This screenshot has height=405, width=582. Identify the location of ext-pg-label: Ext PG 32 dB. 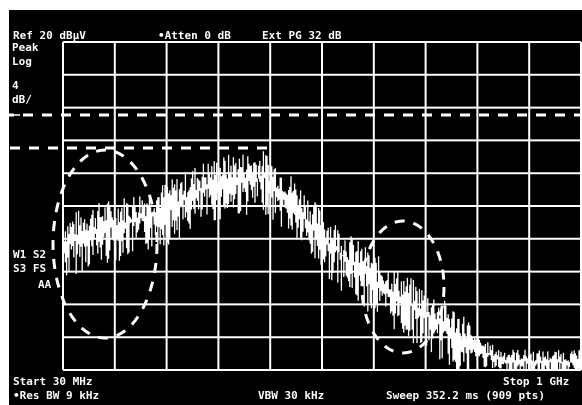
(302, 35).